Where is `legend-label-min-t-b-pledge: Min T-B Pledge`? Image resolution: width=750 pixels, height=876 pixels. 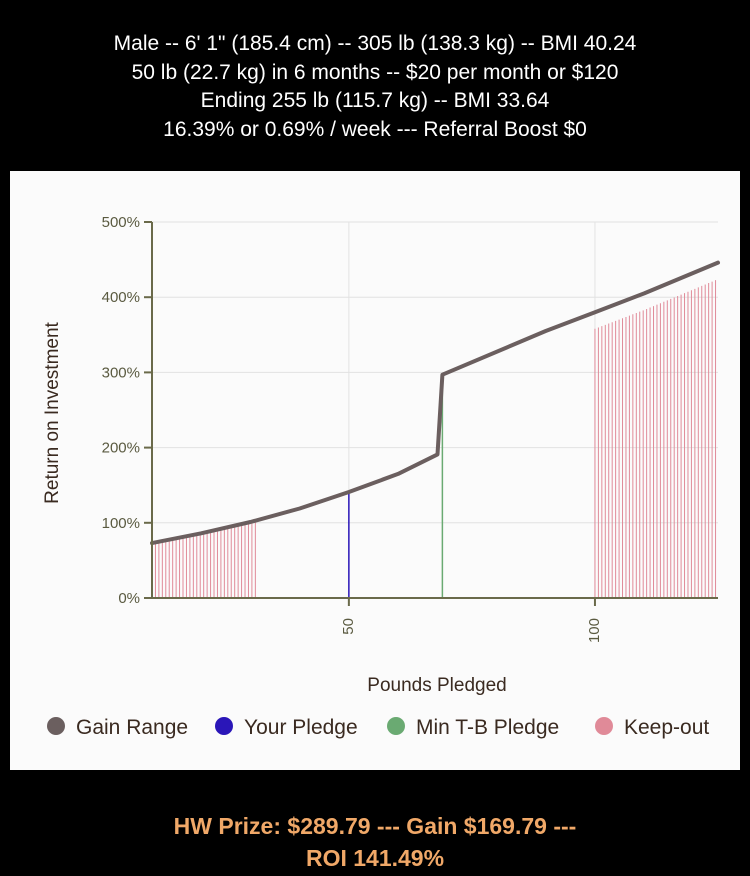 legend-label-min-t-b-pledge: Min T-B Pledge is located at coordinates (487, 727).